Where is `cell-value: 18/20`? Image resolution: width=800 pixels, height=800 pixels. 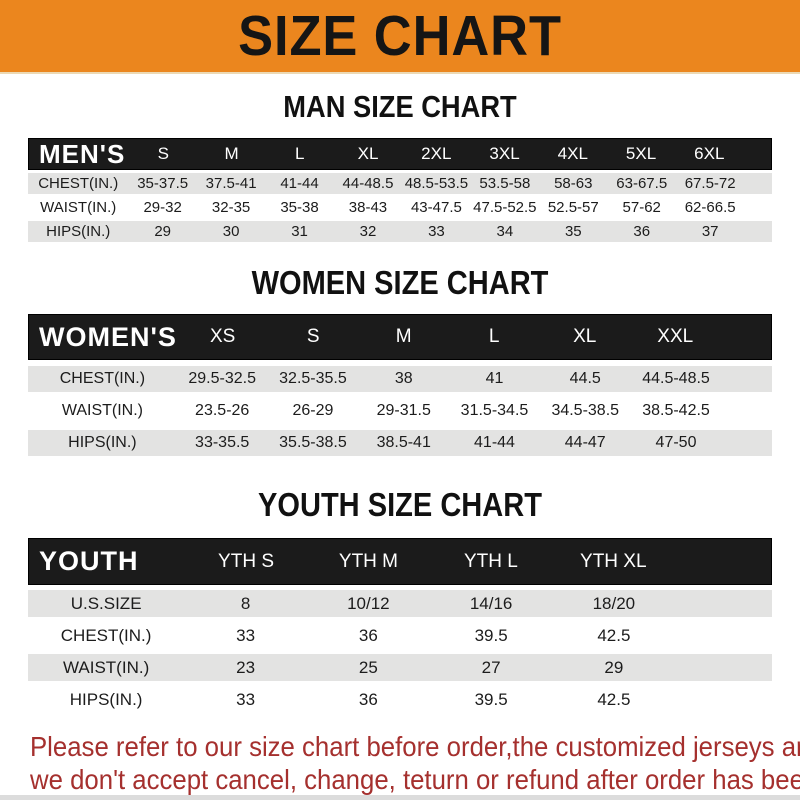
cell-value: 18/20 is located at coordinates (614, 603).